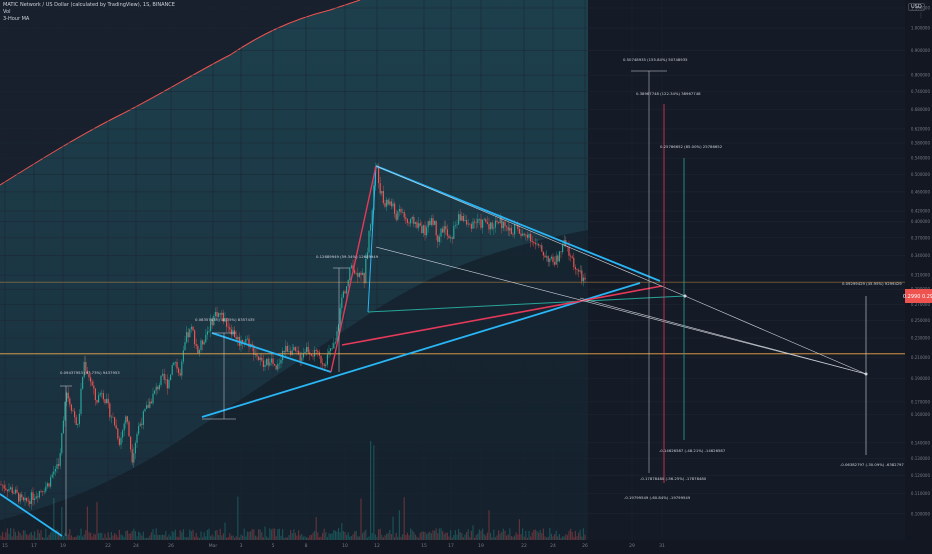  Describe the element at coordinates (372, 239) in the screenshot. I see `wedge-left-edge` at that location.